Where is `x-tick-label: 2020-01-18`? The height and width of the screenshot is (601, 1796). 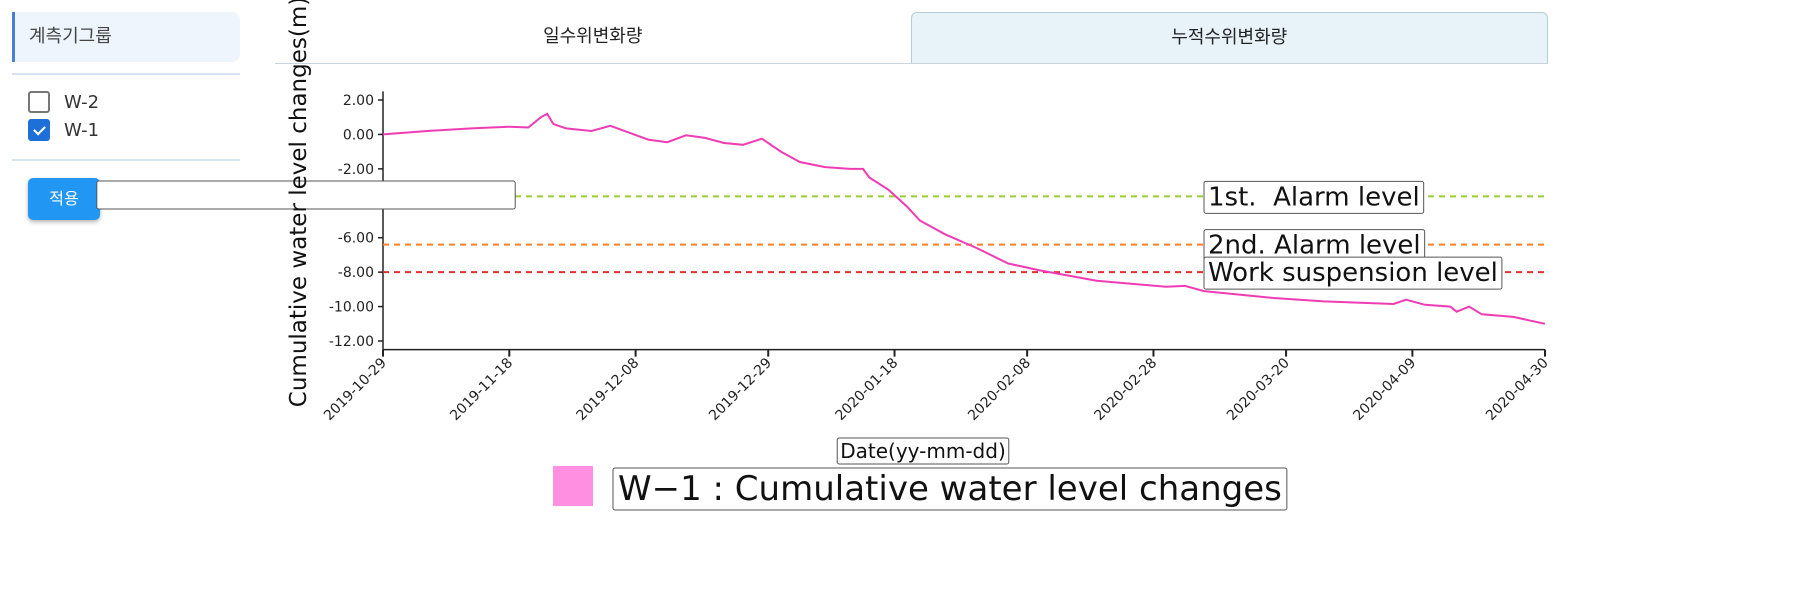 x-tick-label: 2020-01-18 is located at coordinates (867, 389).